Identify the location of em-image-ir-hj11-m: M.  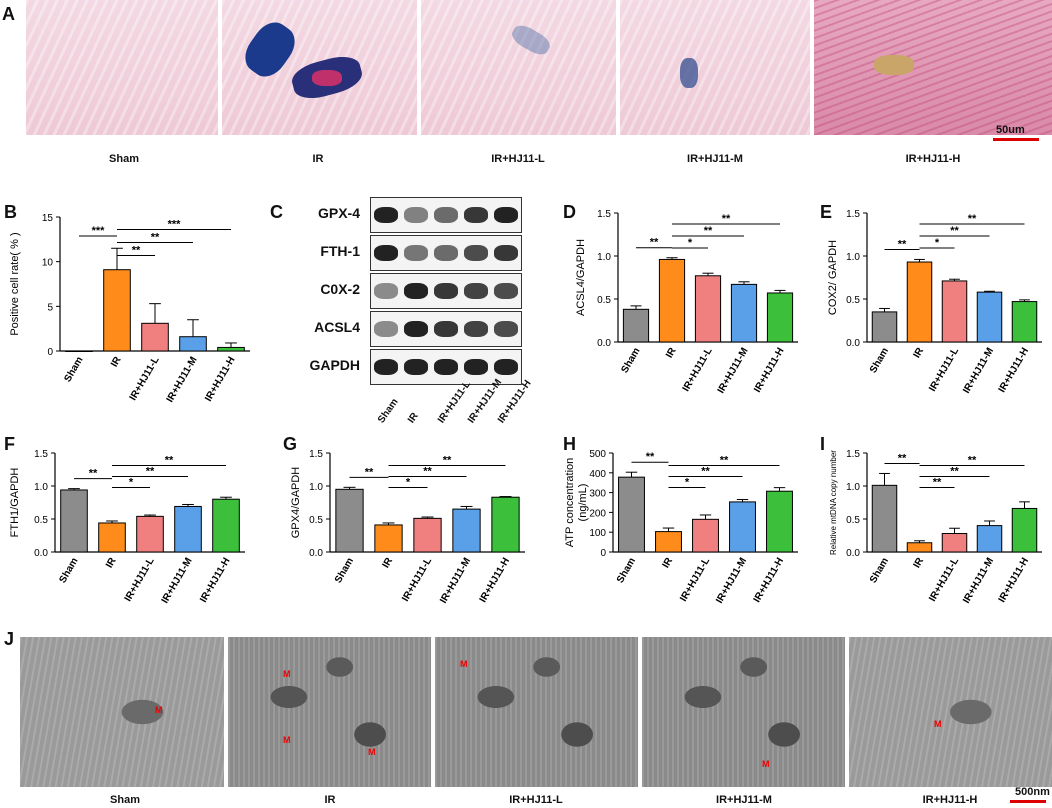
(743, 712).